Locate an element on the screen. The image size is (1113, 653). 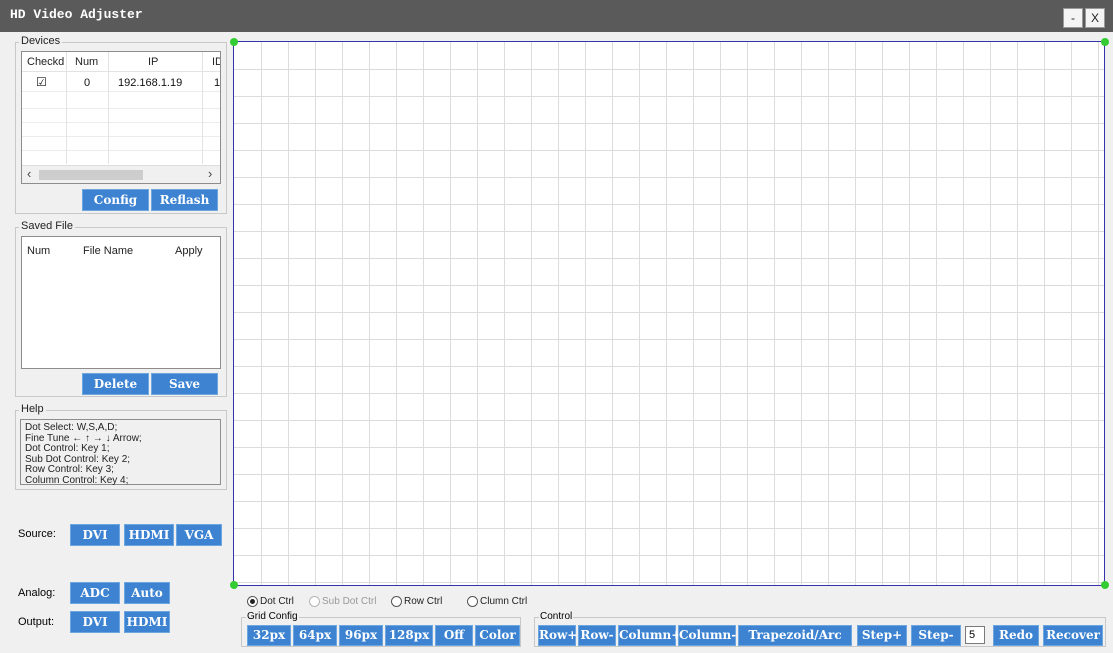
source-hdmi-button: HDMI is located at coordinates (149, 535).